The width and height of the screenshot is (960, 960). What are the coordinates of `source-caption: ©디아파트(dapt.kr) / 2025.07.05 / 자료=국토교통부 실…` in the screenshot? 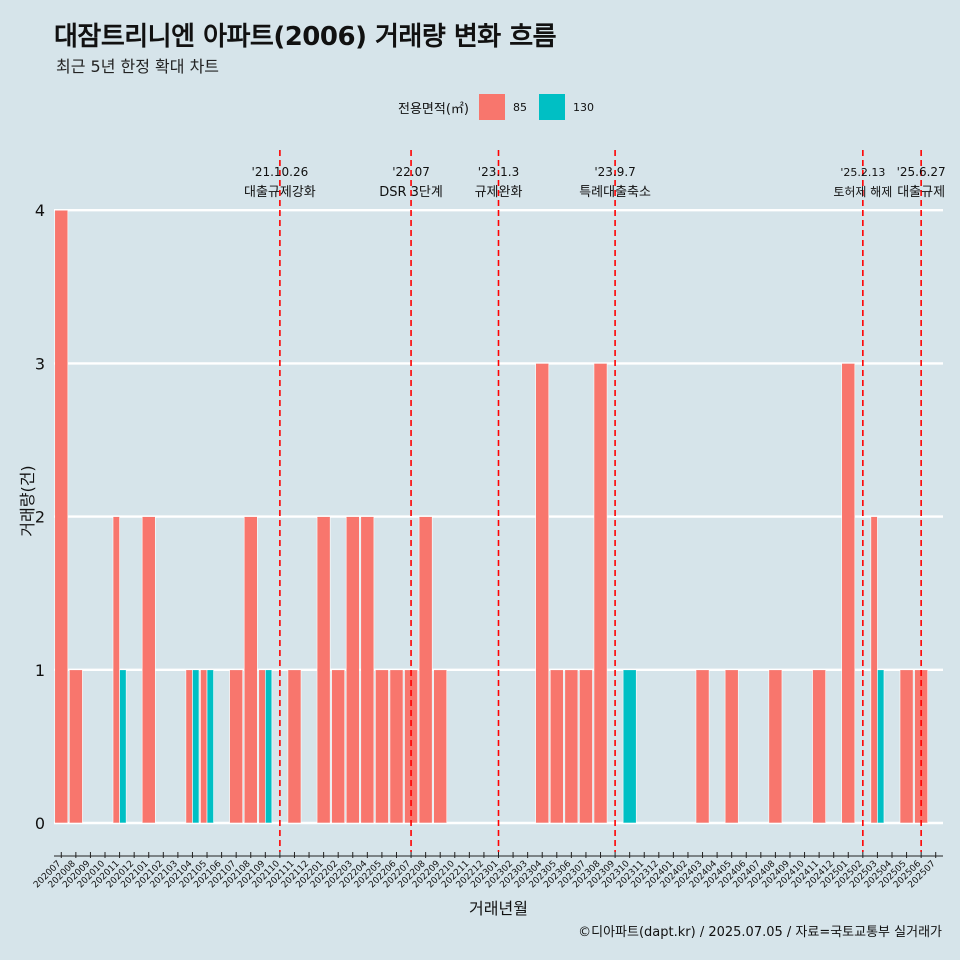 It's located at (760, 932).